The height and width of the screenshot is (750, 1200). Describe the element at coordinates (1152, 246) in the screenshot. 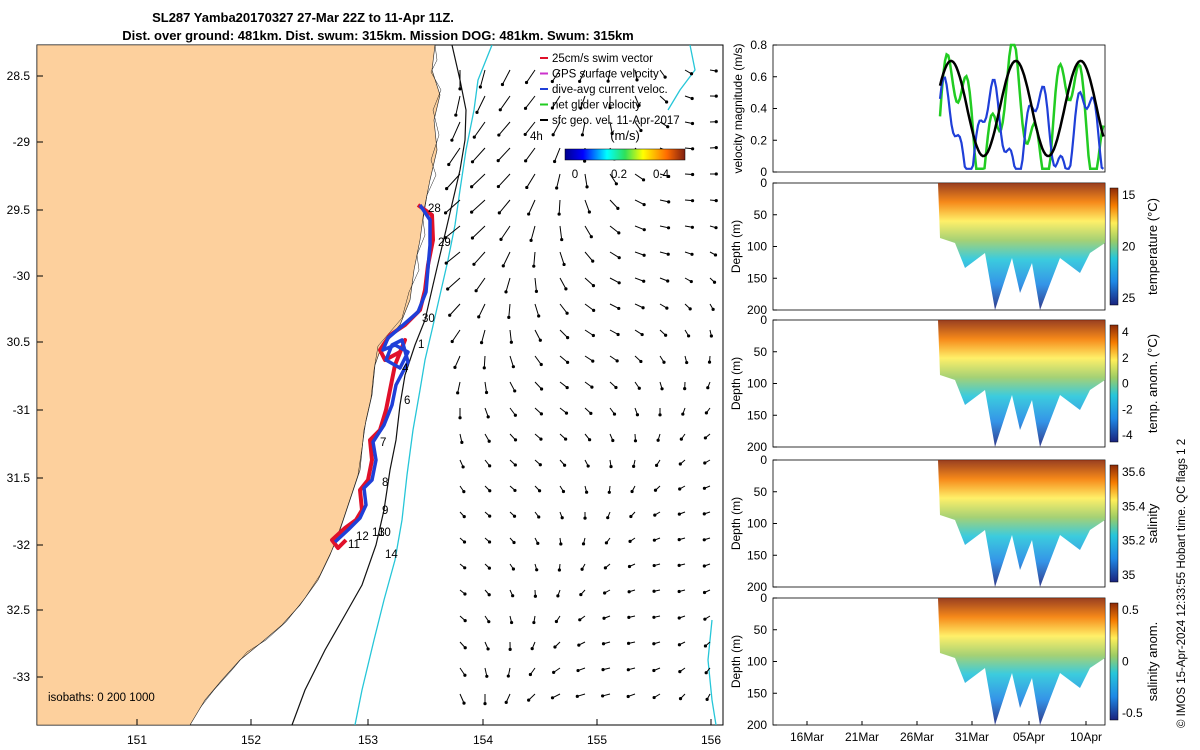

I see `colorbar-label: temperature (°C)` at that location.